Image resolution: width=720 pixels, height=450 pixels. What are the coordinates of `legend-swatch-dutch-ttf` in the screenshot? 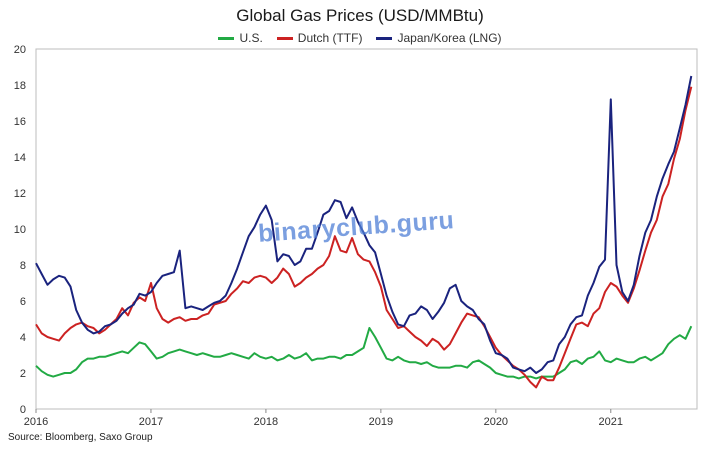 It's located at (284, 38).